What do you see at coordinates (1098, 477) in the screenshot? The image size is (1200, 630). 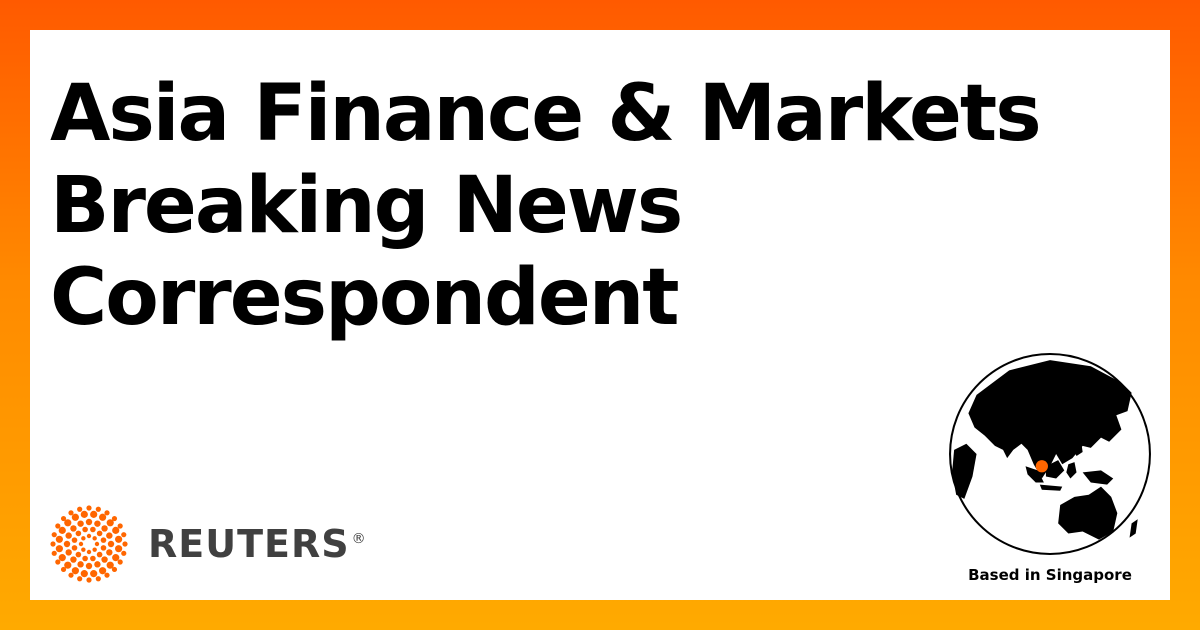 I see `island-new-guinea` at bounding box center [1098, 477].